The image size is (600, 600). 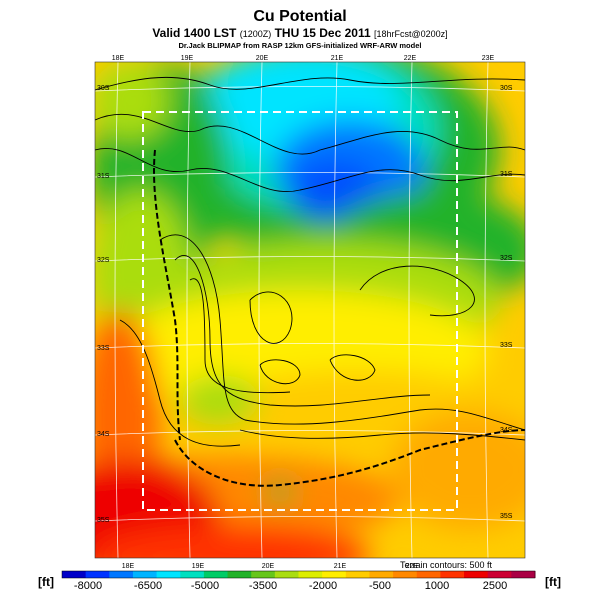 What do you see at coordinates (263, 586) in the screenshot?
I see `colorbar-tick-label: -3500` at bounding box center [263, 586].